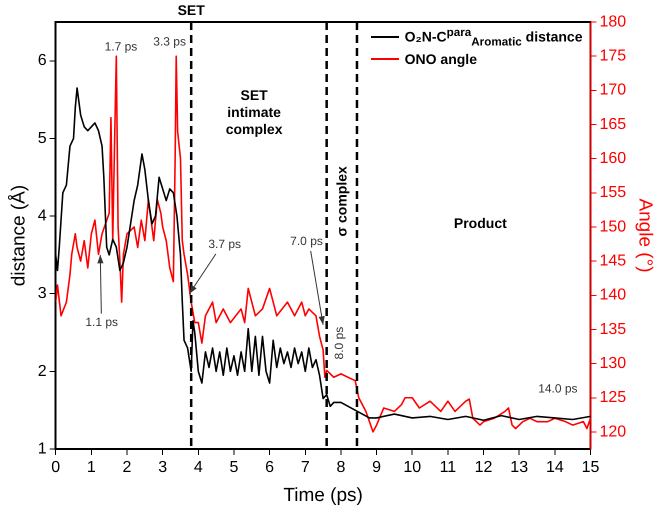 This screenshot has height=515, width=666. Describe the element at coordinates (341, 467) in the screenshot. I see `x-tick-label: 8` at that location.